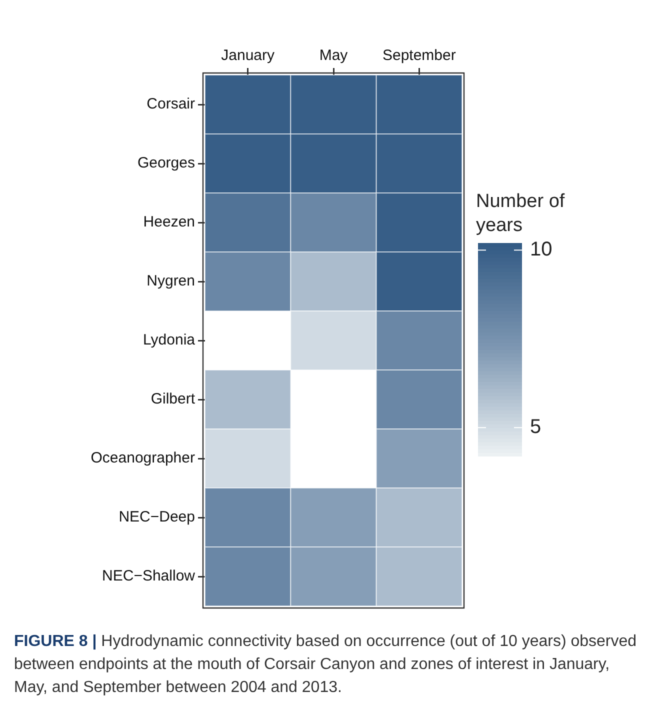 The width and height of the screenshot is (655, 722). What do you see at coordinates (170, 104) in the screenshot?
I see `y-tick-label: Corsair` at bounding box center [170, 104].